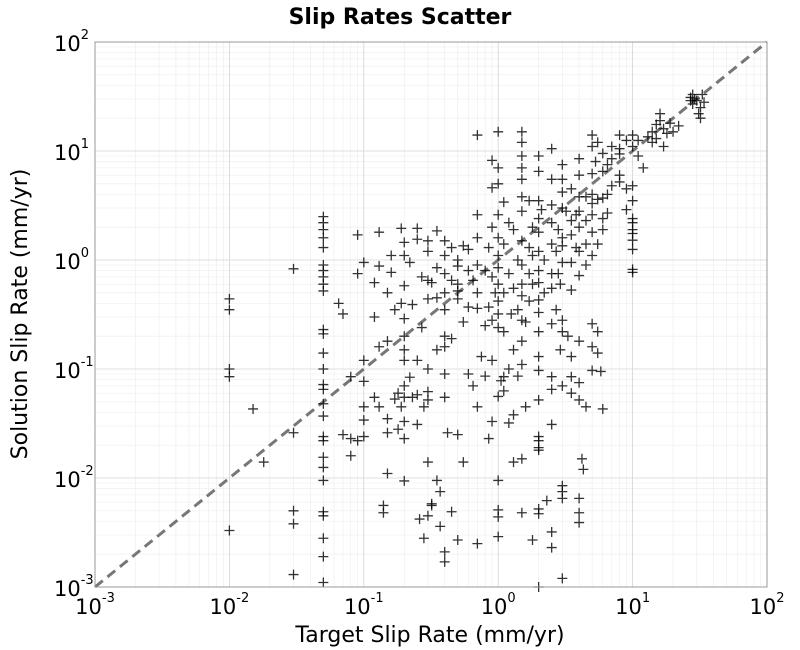 The image size is (800, 650). Describe the element at coordinates (632, 605) in the screenshot. I see `x-tick-label: 10¹` at that location.